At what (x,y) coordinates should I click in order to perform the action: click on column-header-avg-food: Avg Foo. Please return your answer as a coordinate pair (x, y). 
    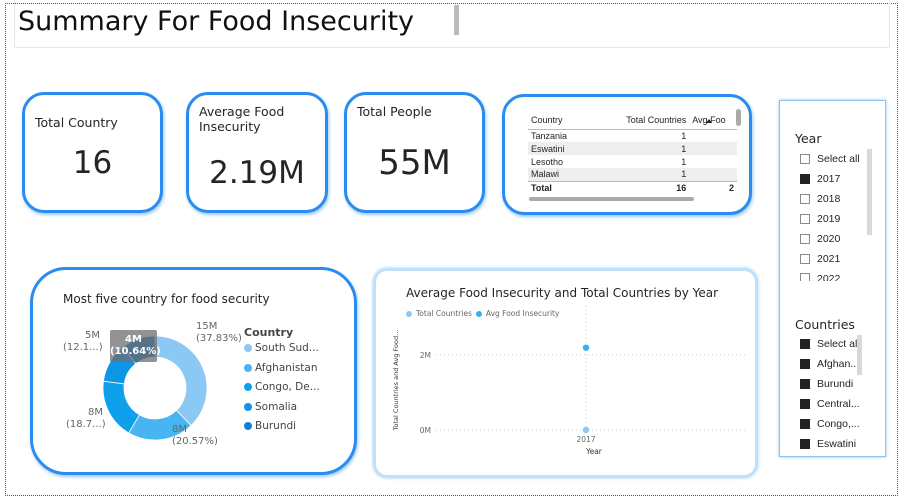
    Looking at the image, I should click on (709, 119).